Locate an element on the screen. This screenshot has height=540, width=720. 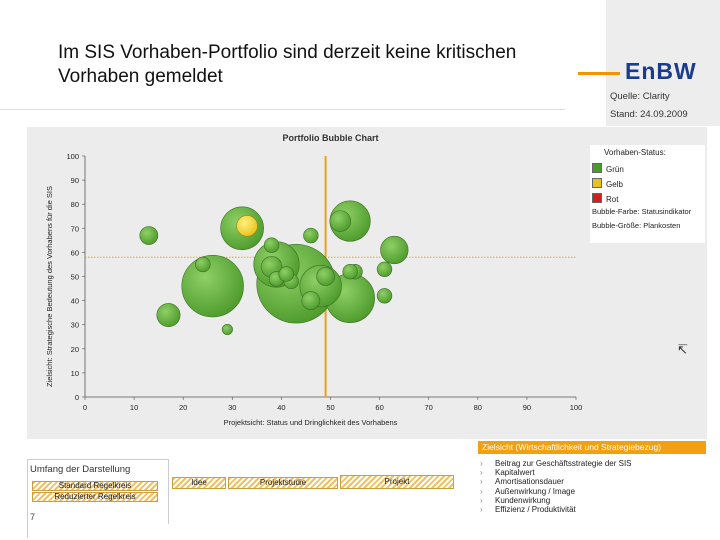
ziel-item-label: Effizienz / Produktivität is located at coordinates (535, 510).